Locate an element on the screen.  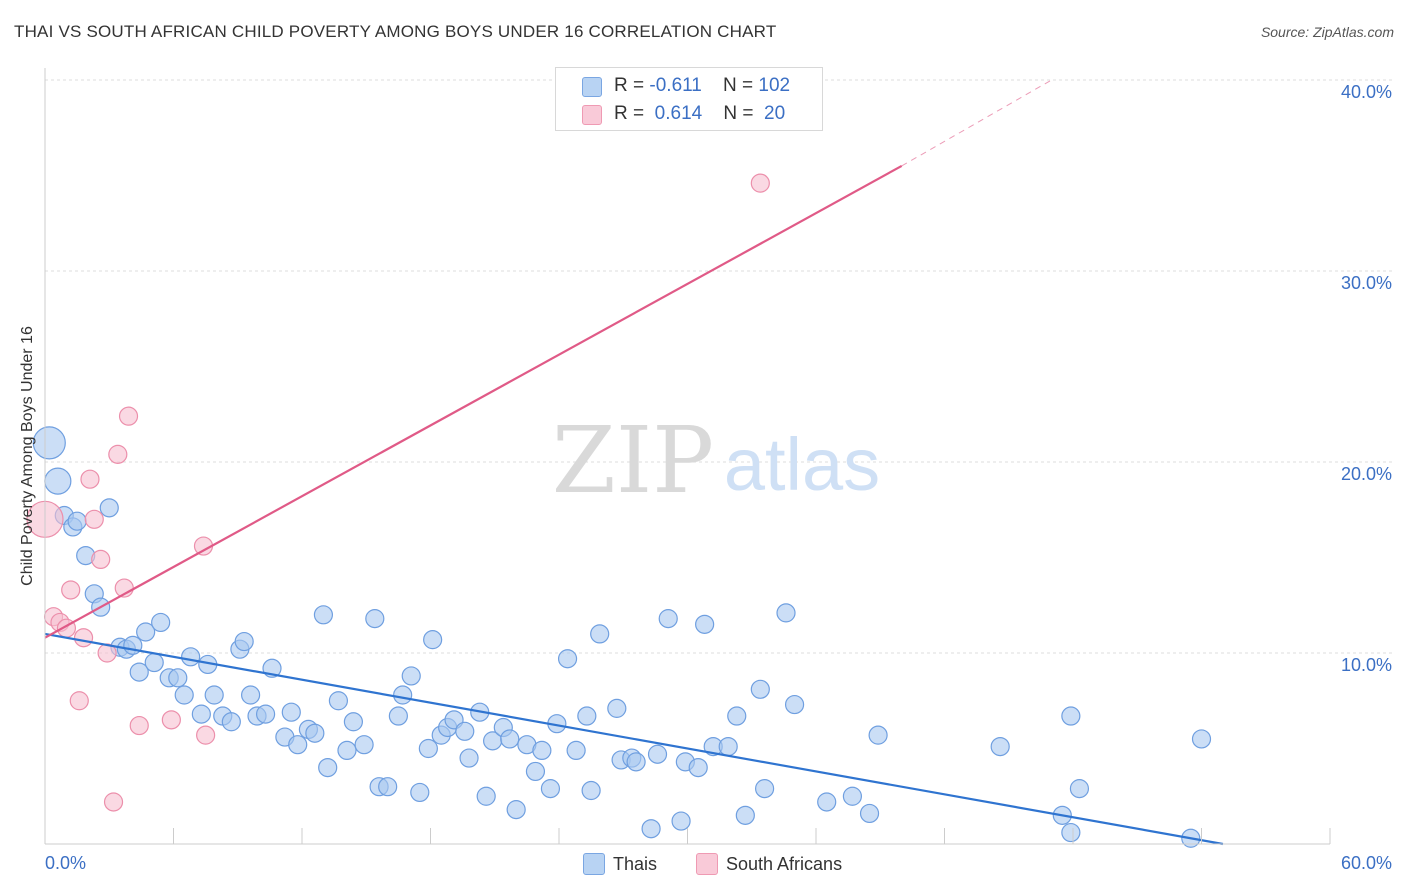
correlation-legend: R = -0.611 N = 102 R = 0.614 N = 20 is located at coordinates (689, 99).